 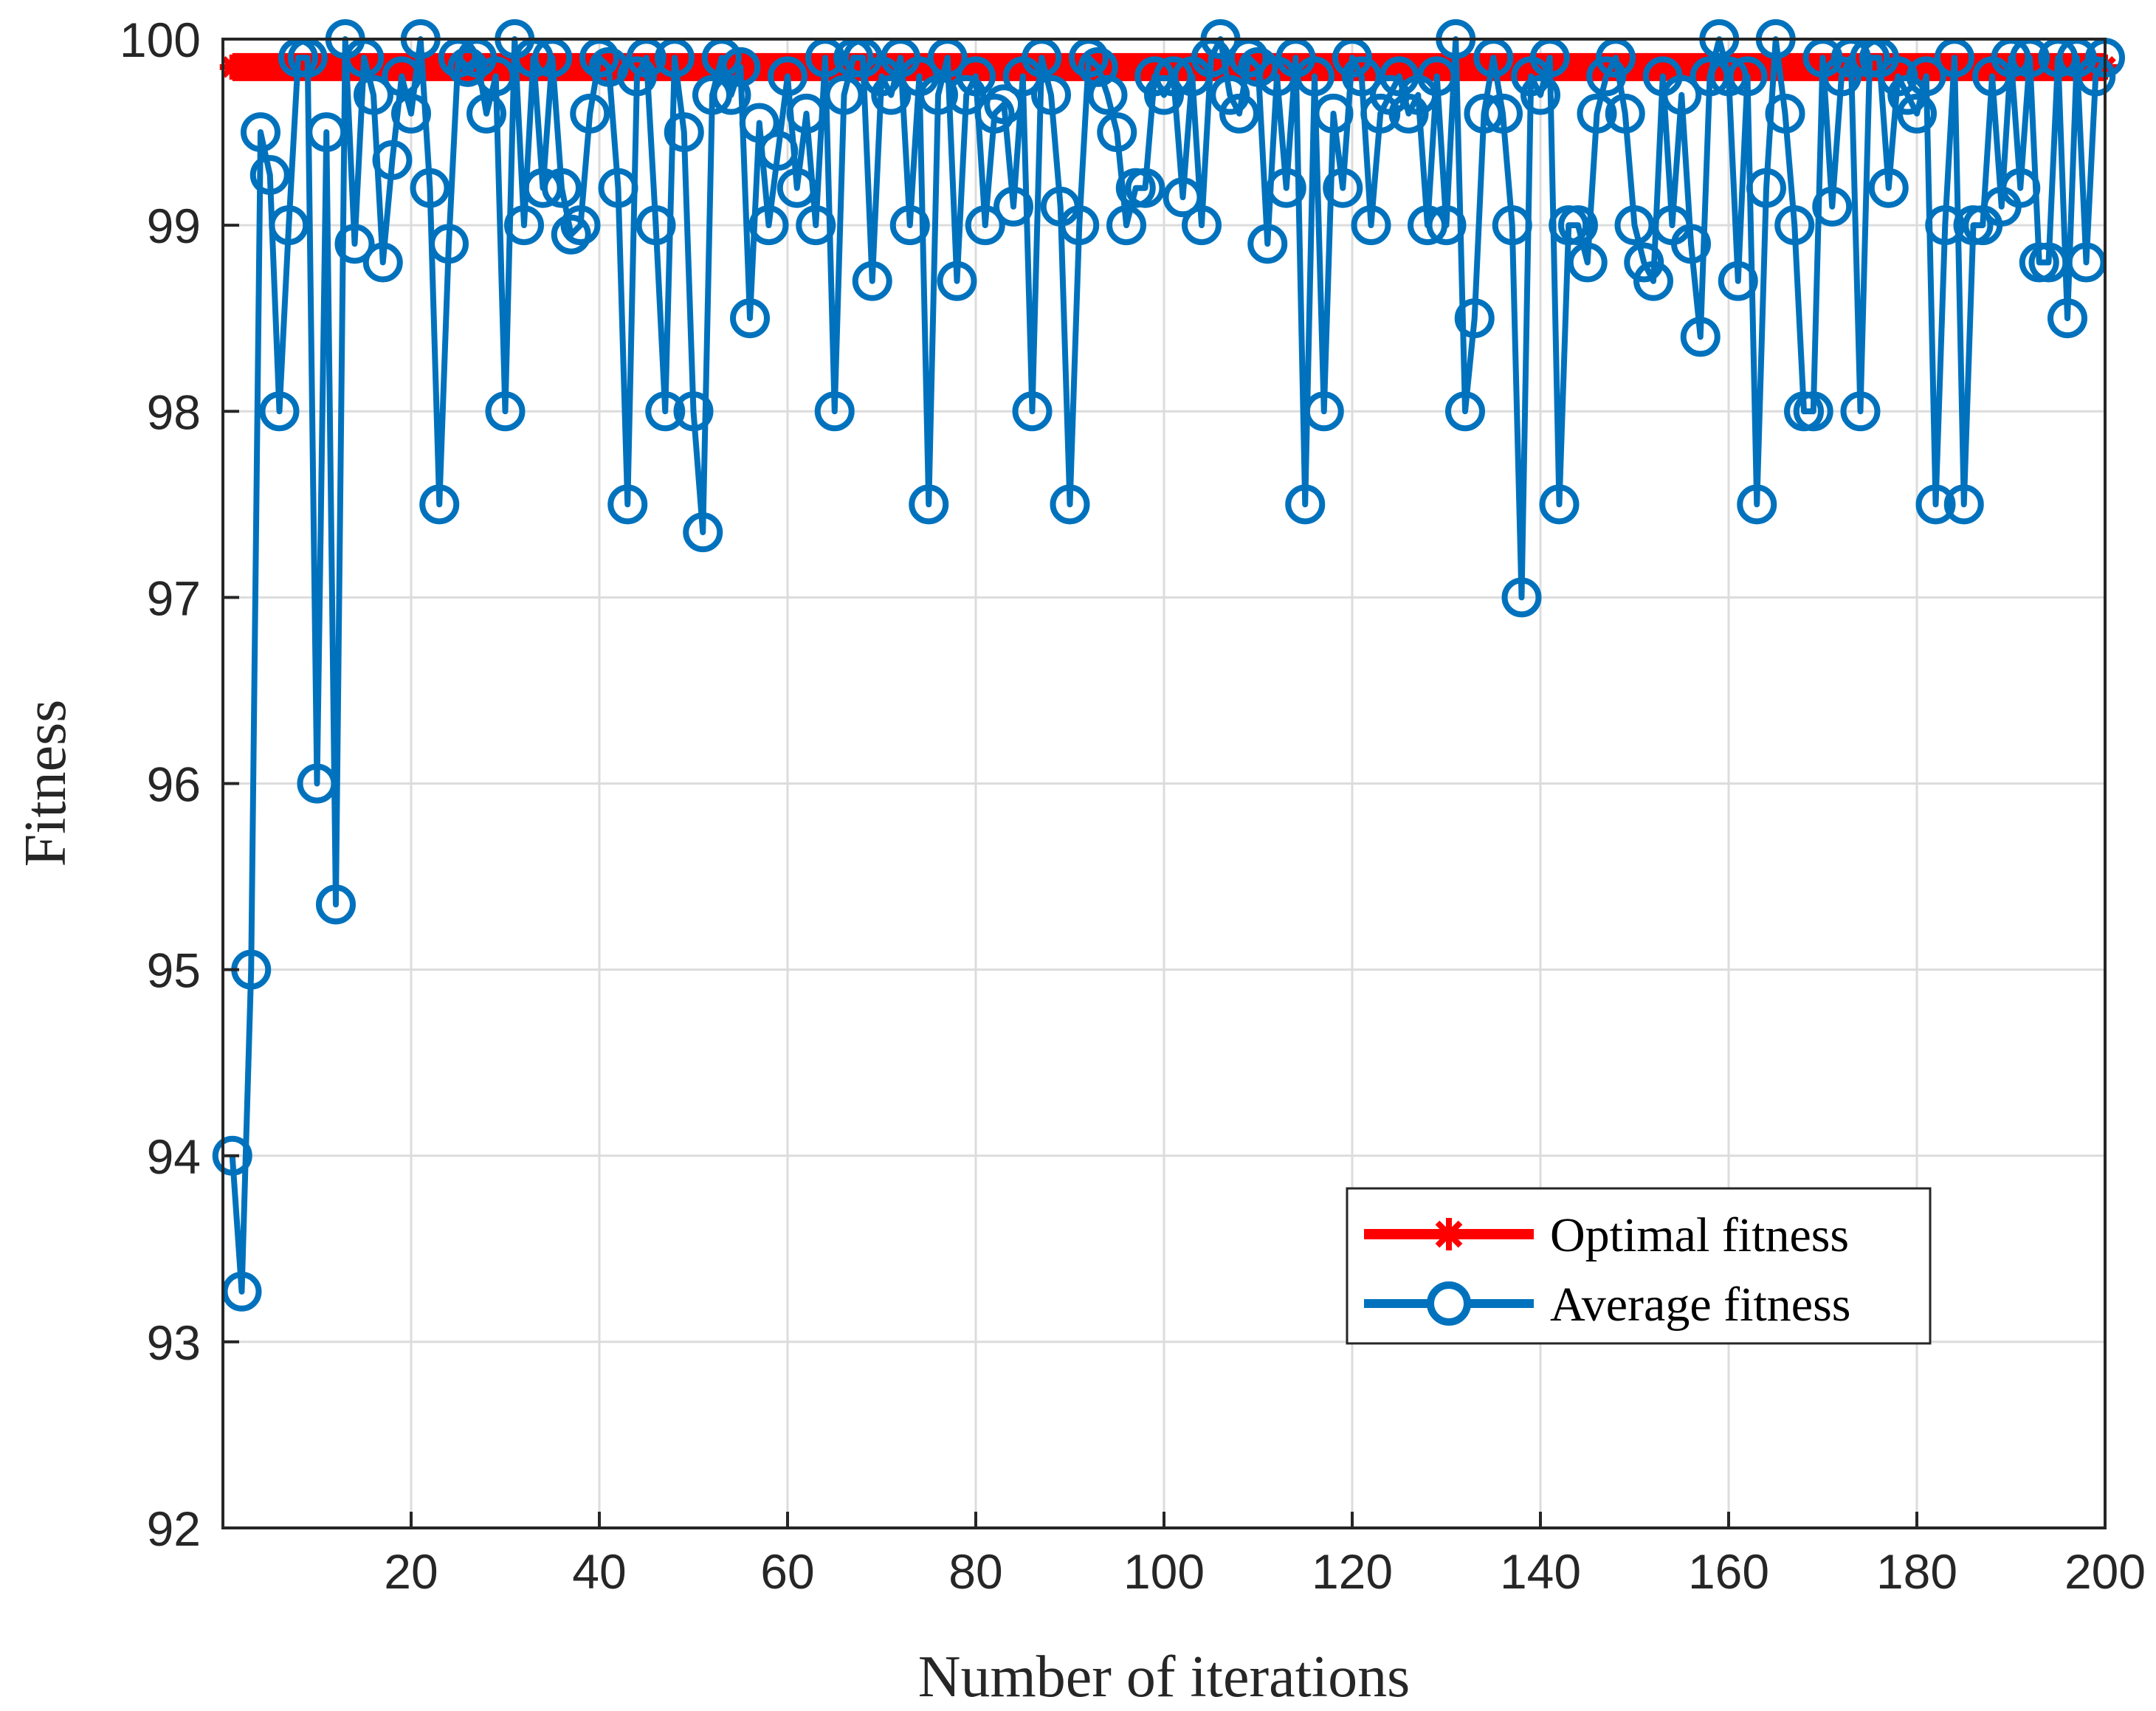 I want to click on x-tick-label: 140, so click(x=1540, y=1571).